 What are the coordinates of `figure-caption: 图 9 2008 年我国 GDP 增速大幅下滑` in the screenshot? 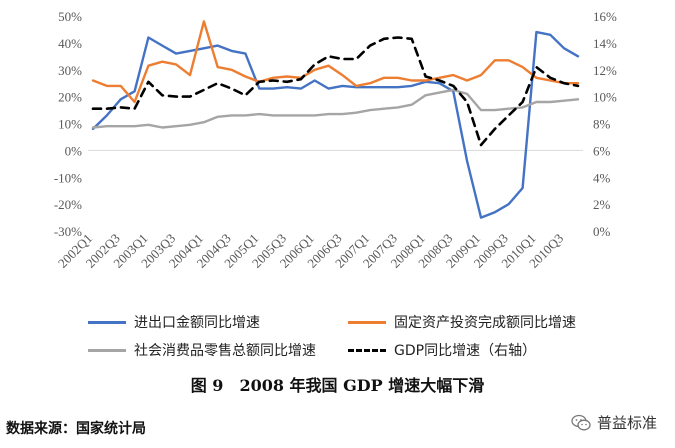 It's located at (337, 385).